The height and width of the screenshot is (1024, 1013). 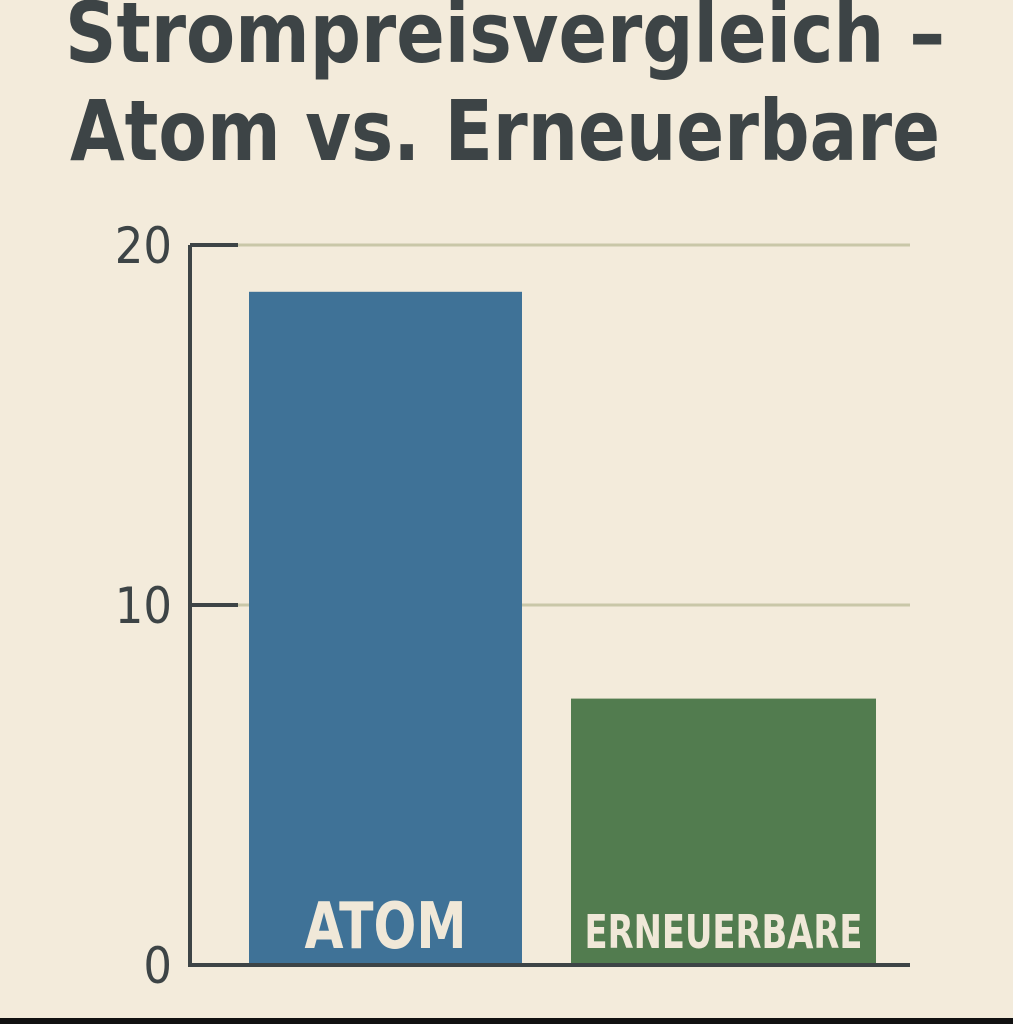 I want to click on bar, so click(x=723, y=831).